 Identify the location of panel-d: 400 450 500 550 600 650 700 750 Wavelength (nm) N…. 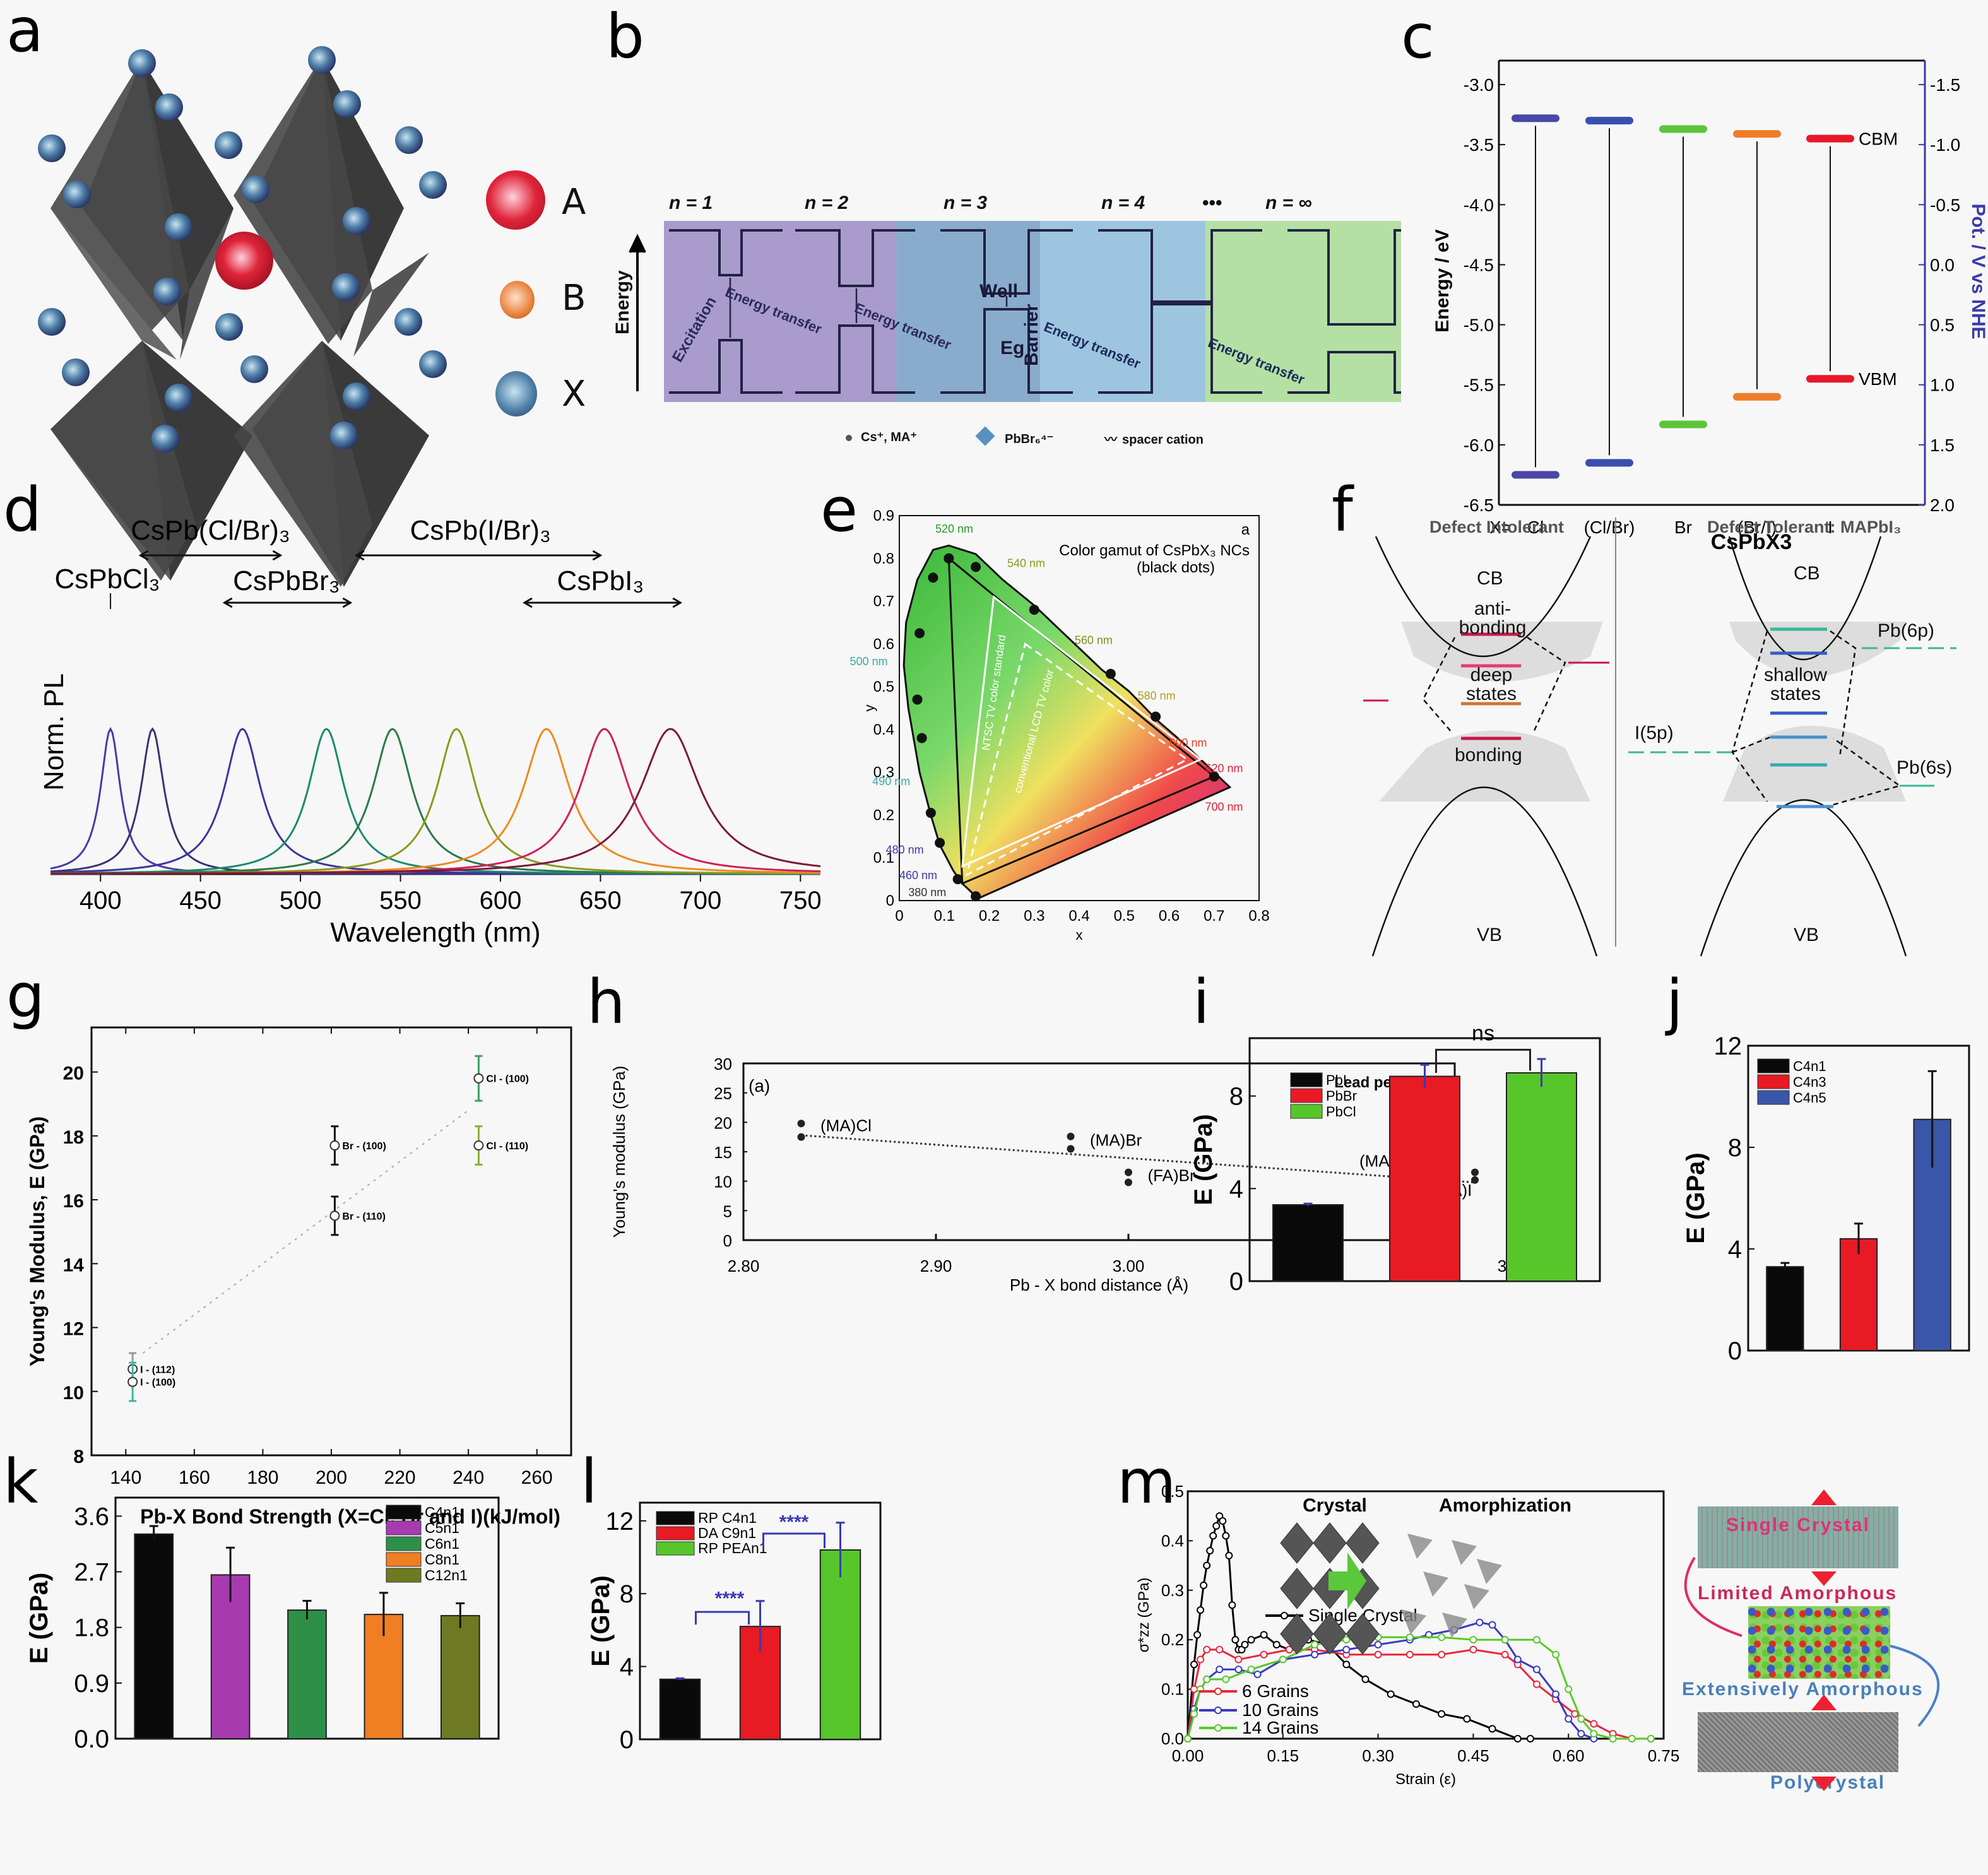
(416, 726).